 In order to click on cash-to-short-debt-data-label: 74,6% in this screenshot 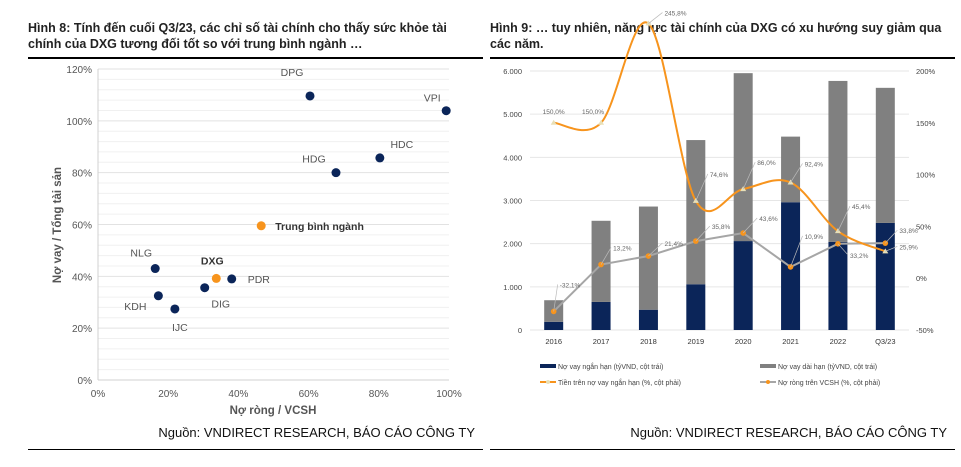, I will do `click(719, 175)`.